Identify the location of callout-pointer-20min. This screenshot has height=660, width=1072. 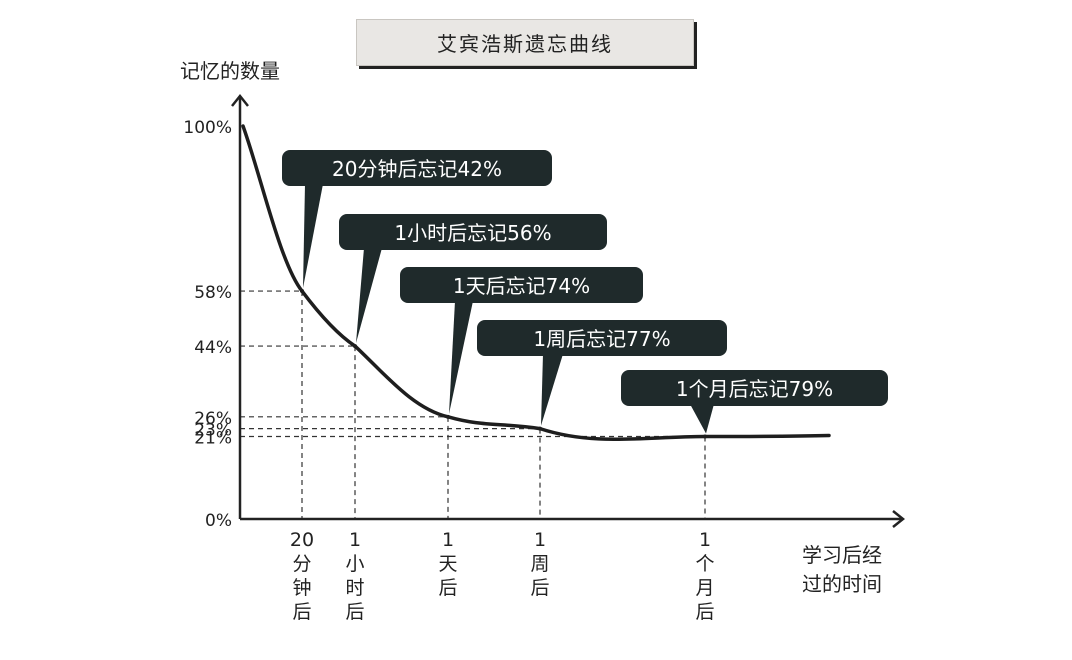
(313, 236).